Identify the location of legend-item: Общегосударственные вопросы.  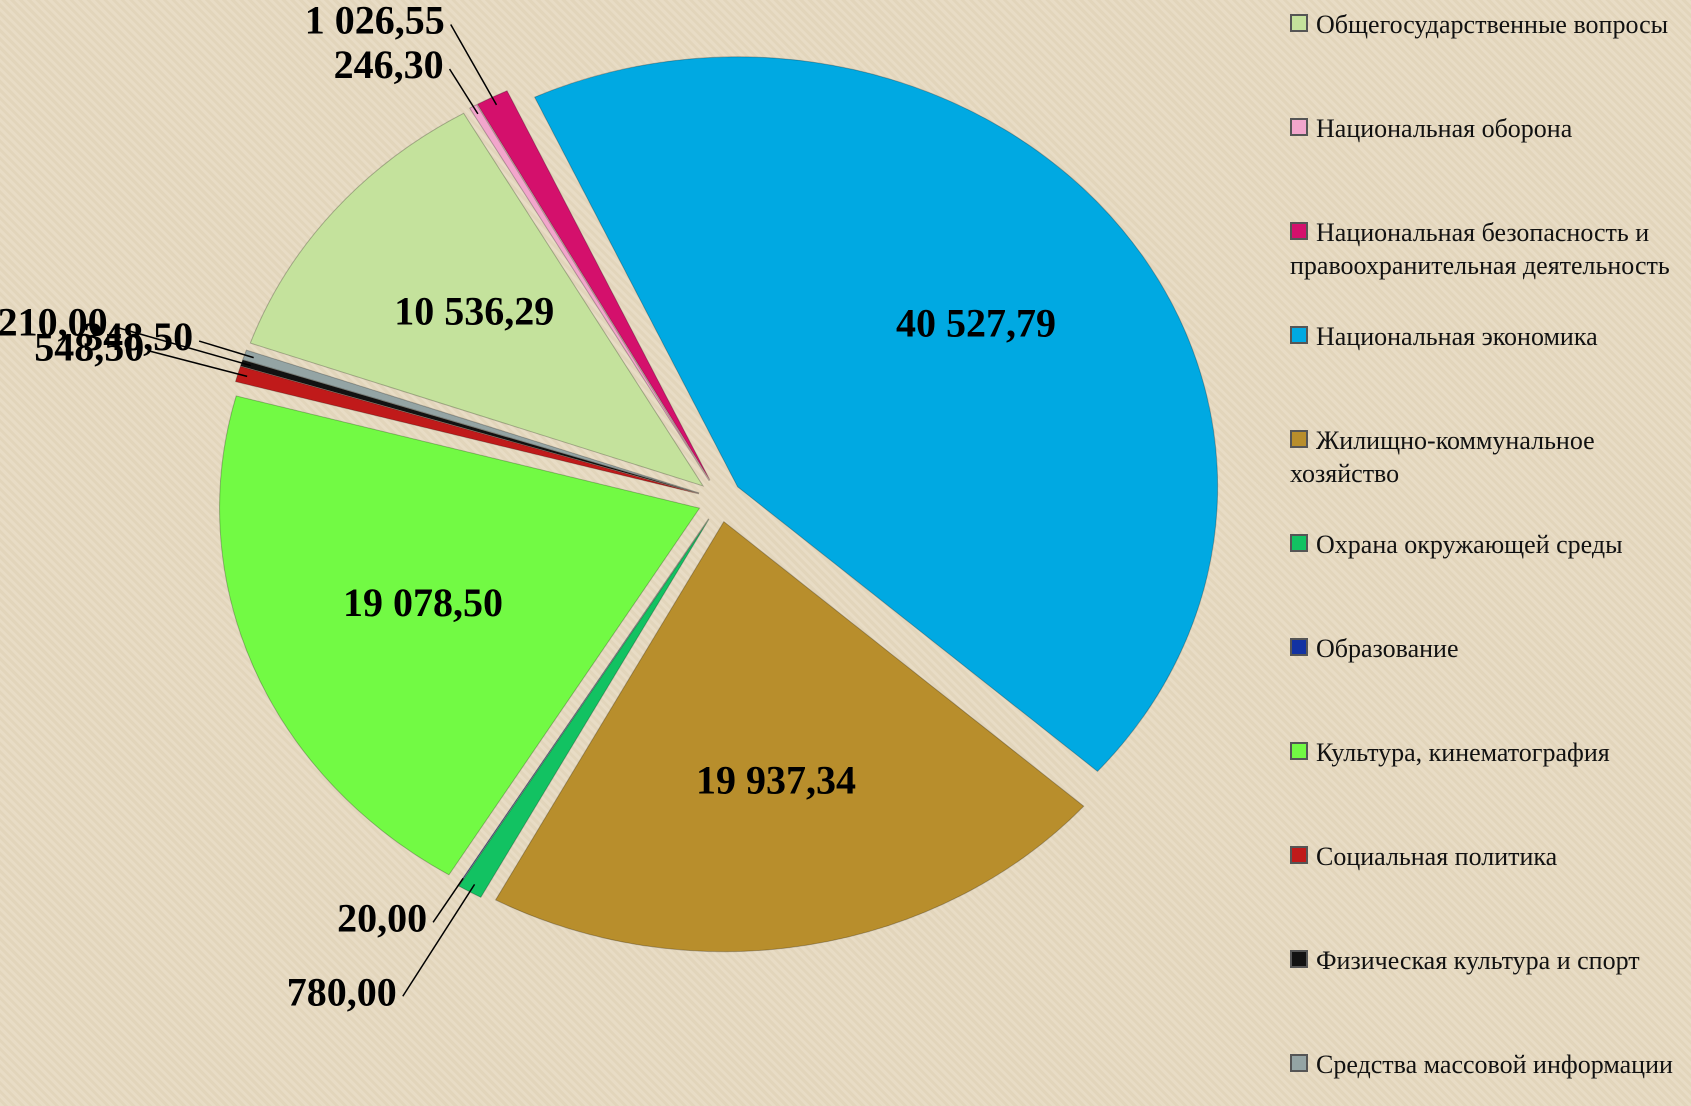
(1487, 24).